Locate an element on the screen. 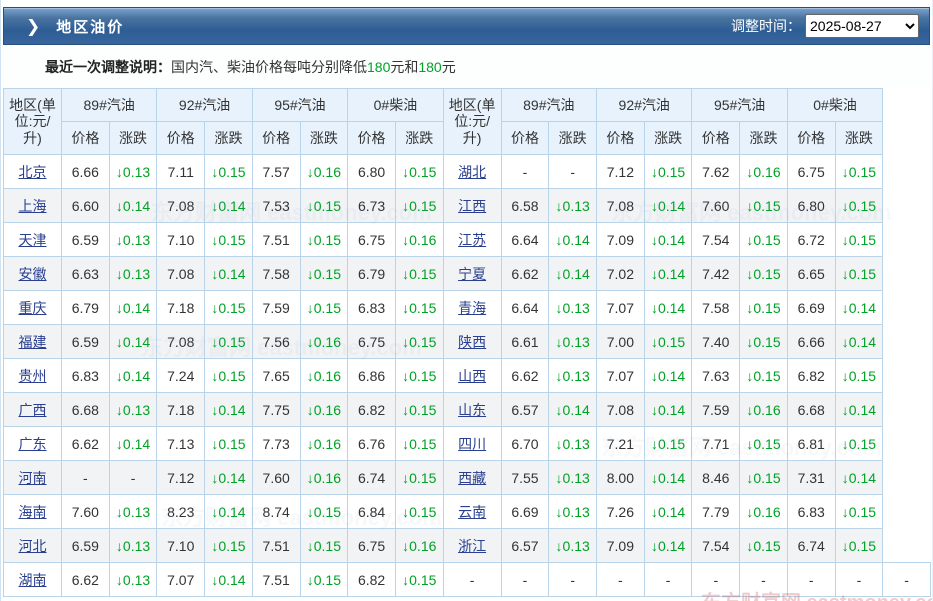  price-cell: 7.65 is located at coordinates (276, 375).